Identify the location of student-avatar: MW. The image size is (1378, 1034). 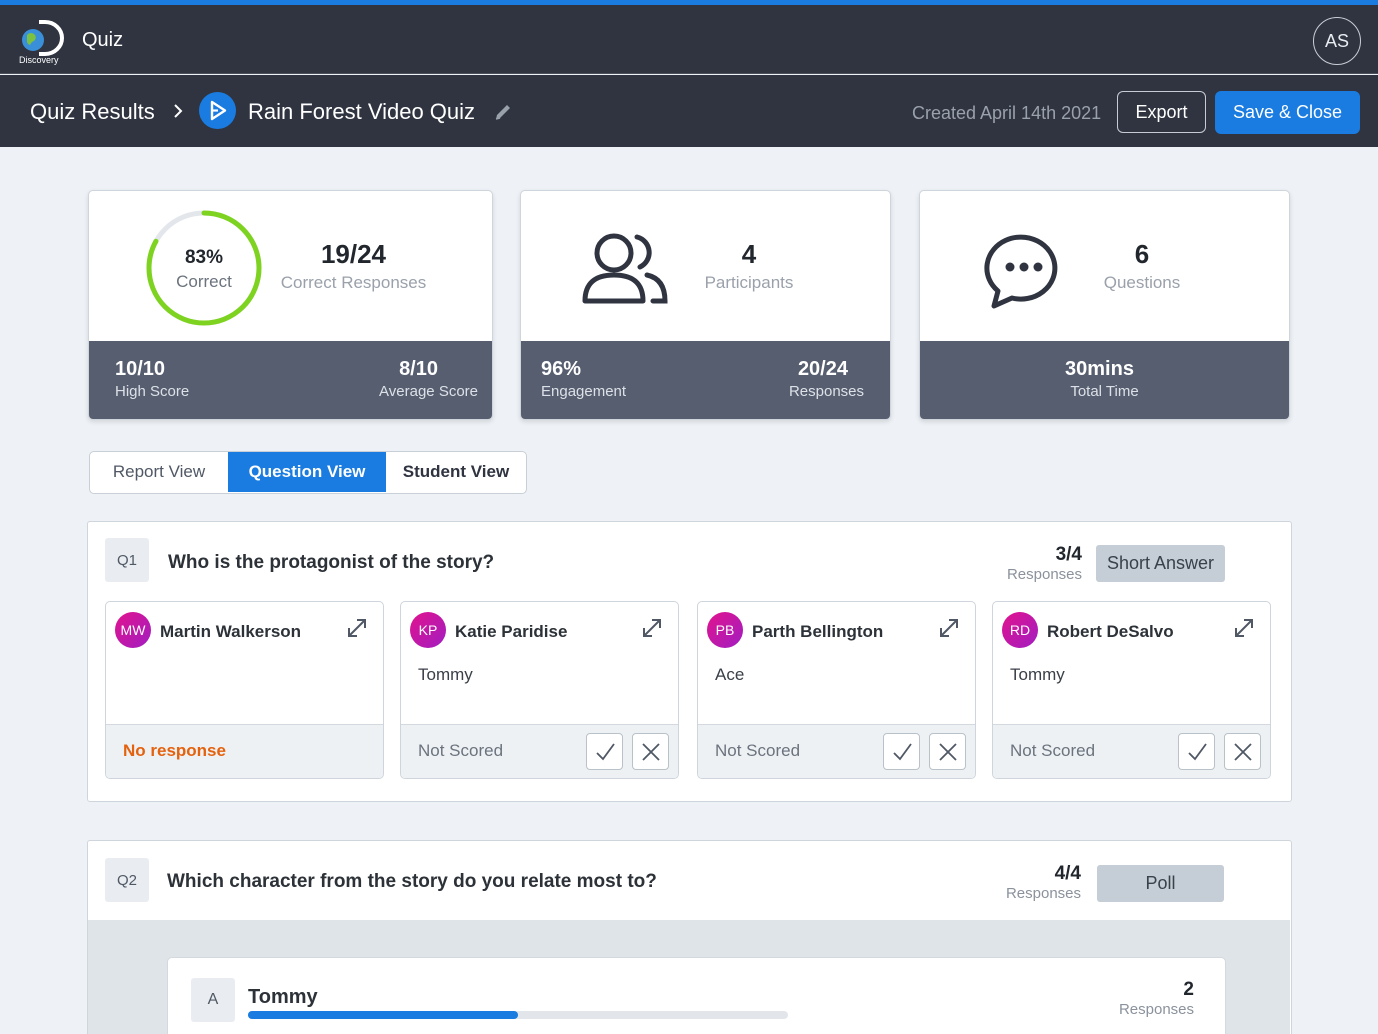
(133, 630).